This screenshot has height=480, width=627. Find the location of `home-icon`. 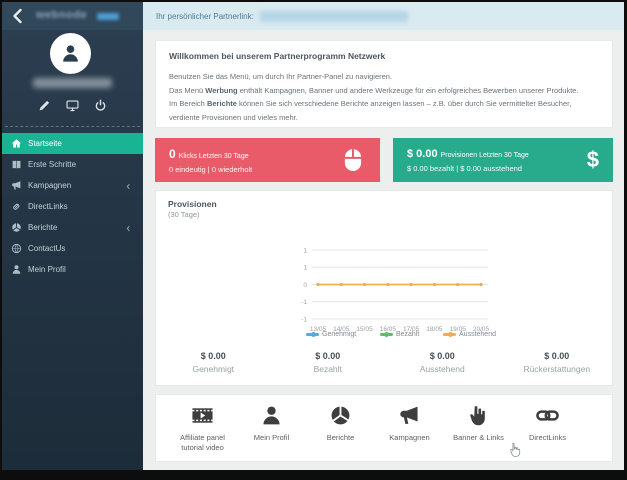

home-icon is located at coordinates (16, 143).